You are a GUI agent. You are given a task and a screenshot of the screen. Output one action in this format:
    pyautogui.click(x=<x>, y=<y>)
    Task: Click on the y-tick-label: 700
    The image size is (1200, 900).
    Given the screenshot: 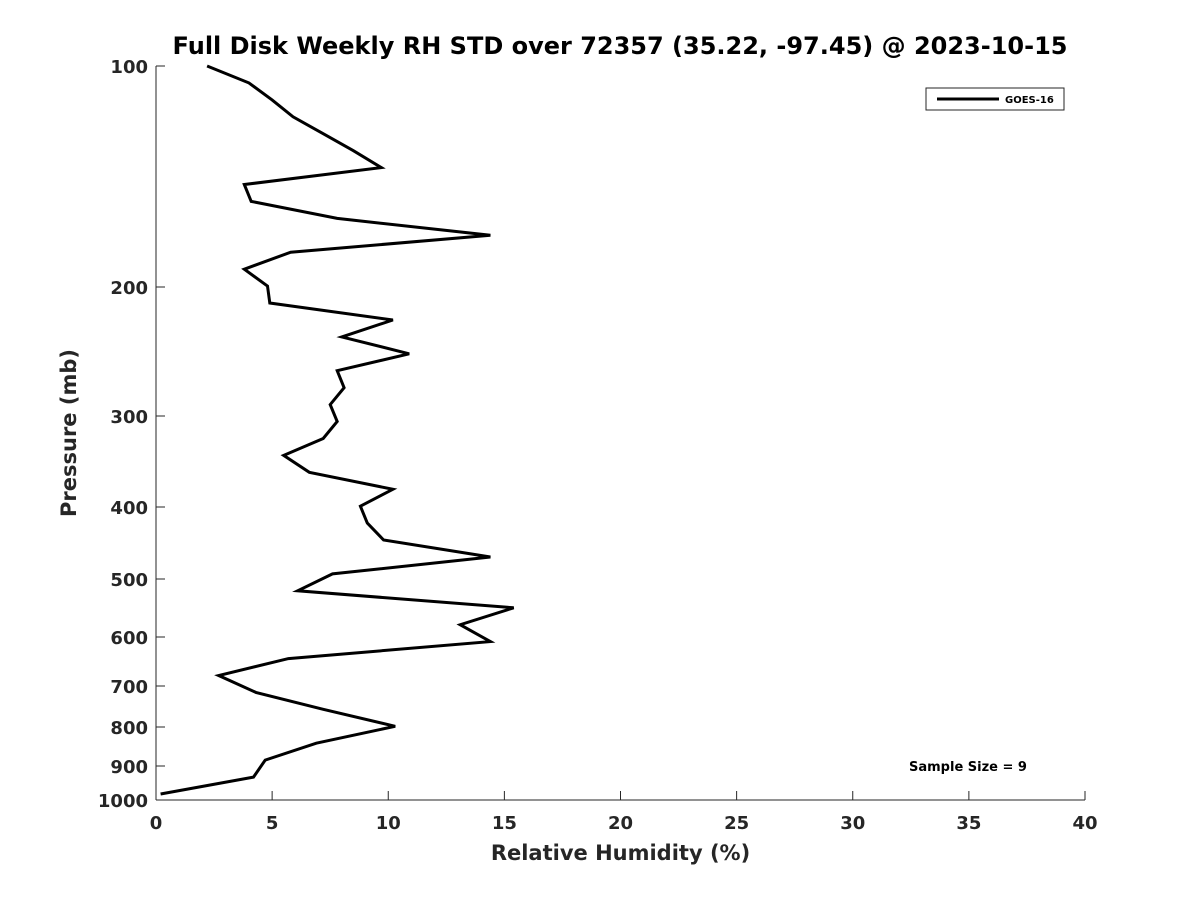 What is the action you would take?
    pyautogui.click(x=129, y=687)
    